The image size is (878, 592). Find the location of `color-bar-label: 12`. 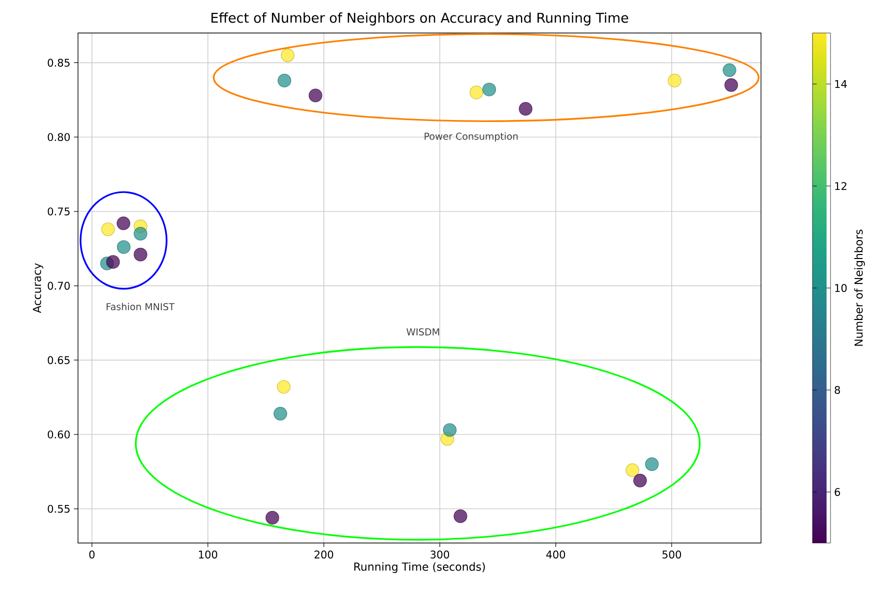

color-bar-label: 12 is located at coordinates (840, 186).